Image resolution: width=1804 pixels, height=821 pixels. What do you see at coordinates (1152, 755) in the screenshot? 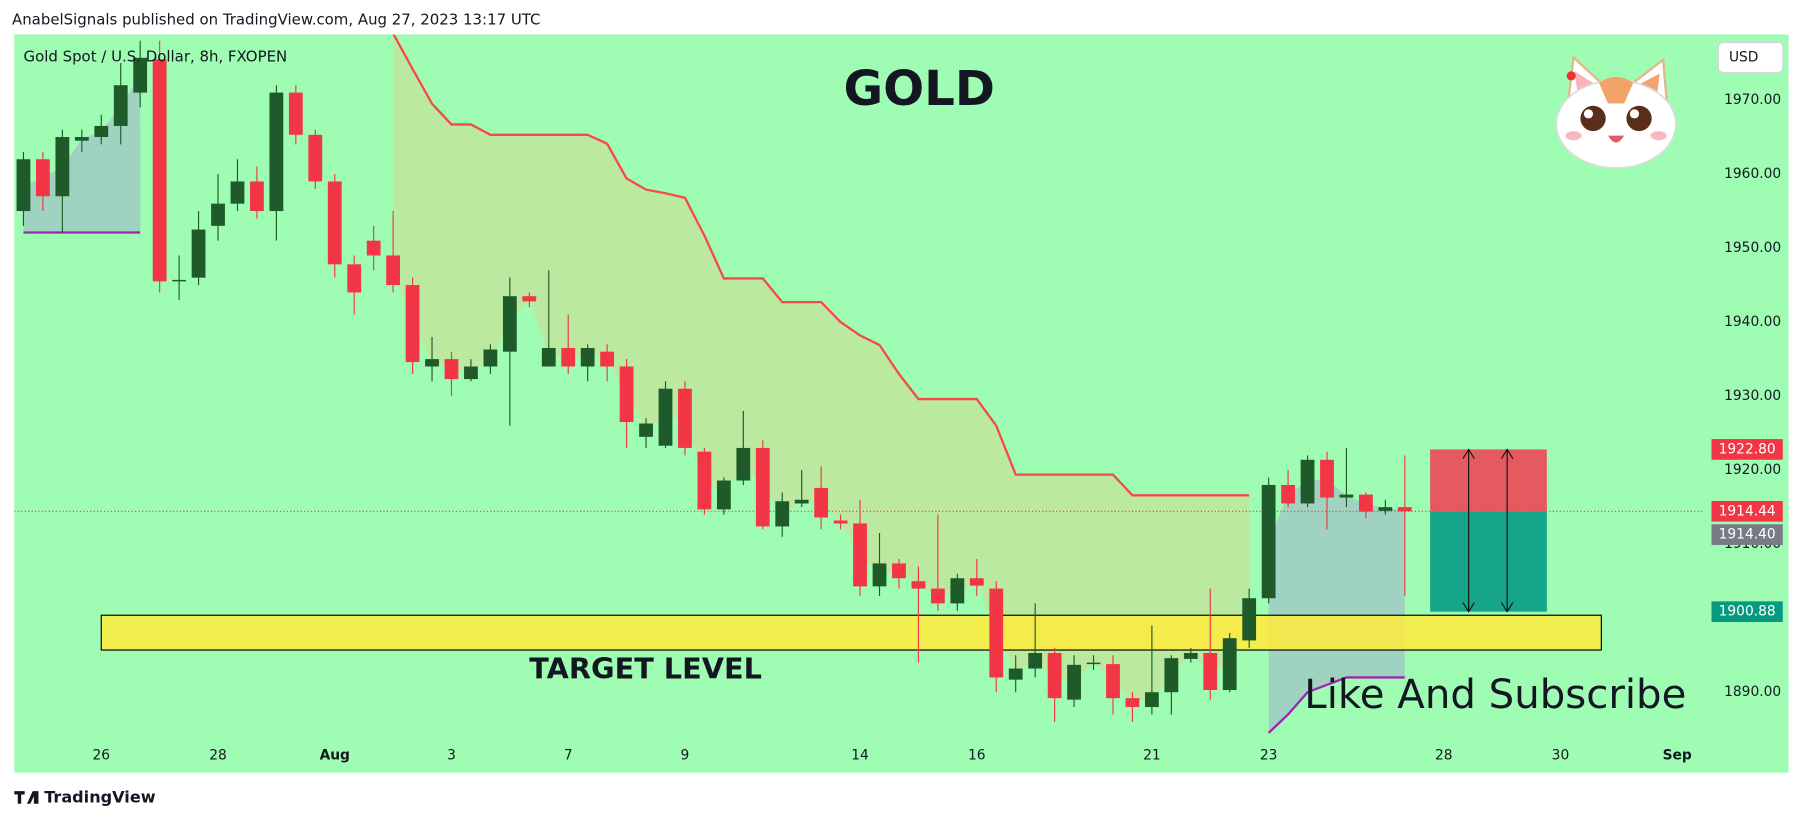
I see `x-tick-label: 21` at bounding box center [1152, 755].